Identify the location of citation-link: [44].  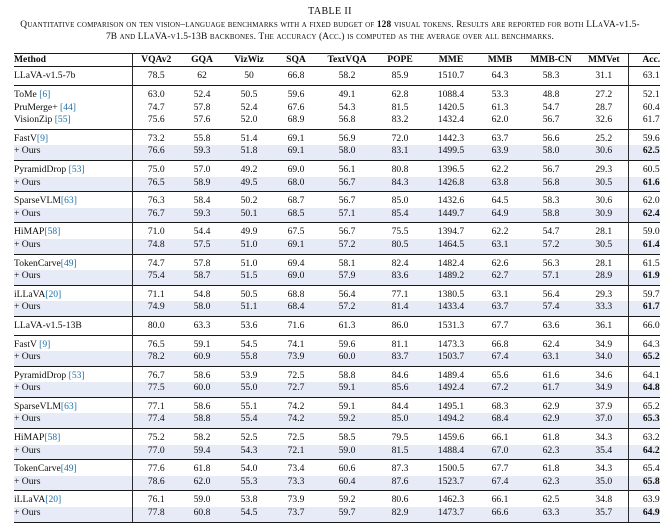
(68, 107).